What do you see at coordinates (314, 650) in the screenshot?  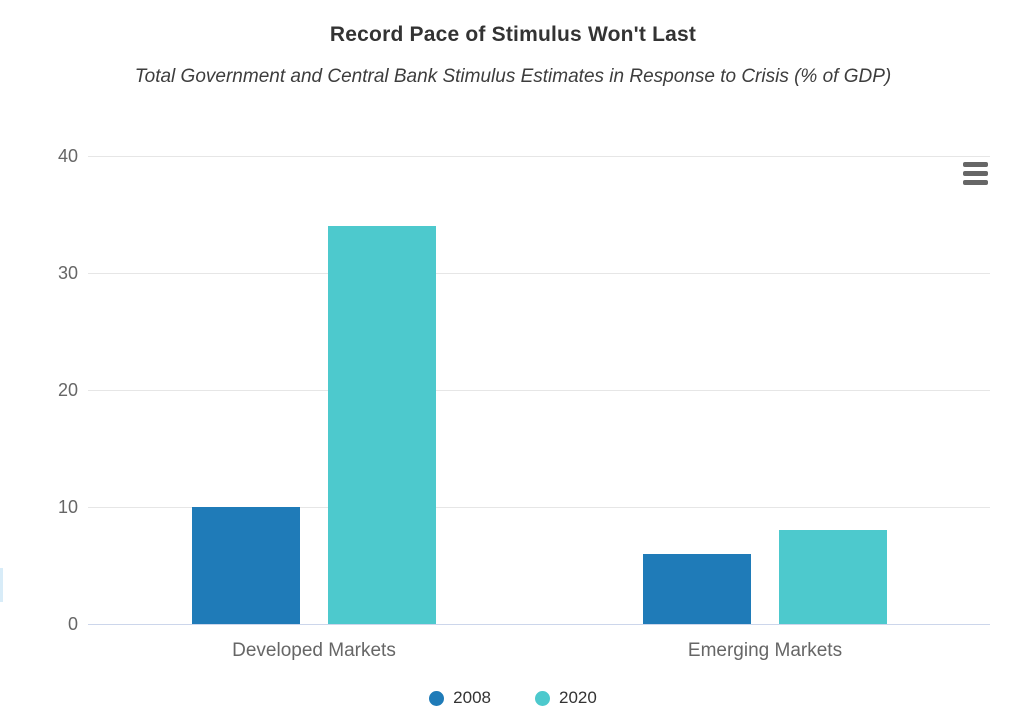 I see `x-axis-category-label: Developed Markets` at bounding box center [314, 650].